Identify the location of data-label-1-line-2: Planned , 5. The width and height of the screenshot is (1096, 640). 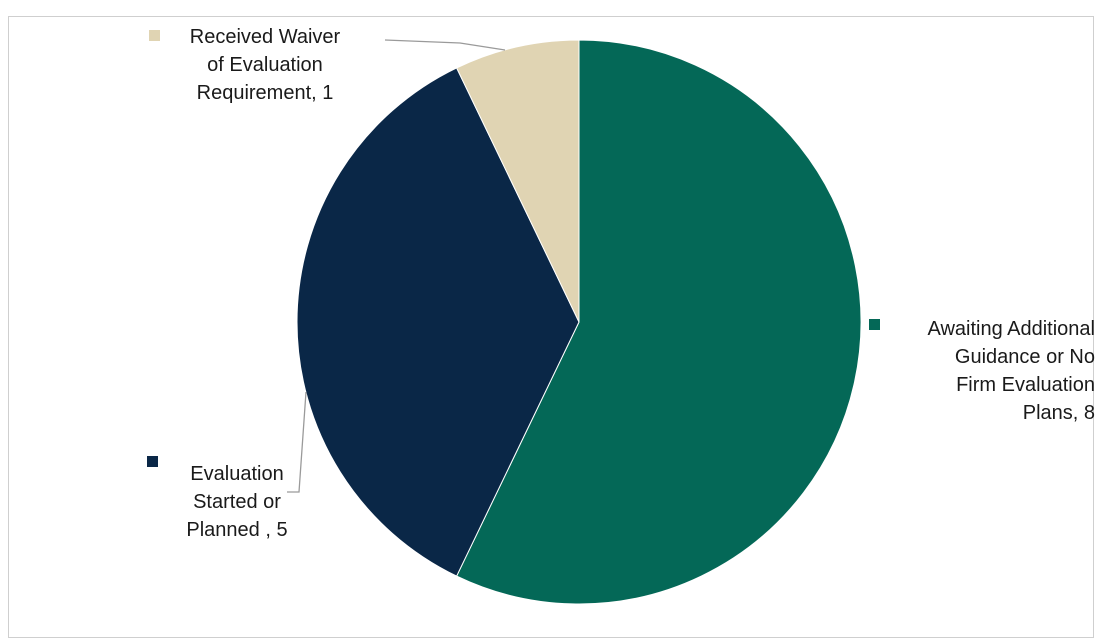
(236, 530).